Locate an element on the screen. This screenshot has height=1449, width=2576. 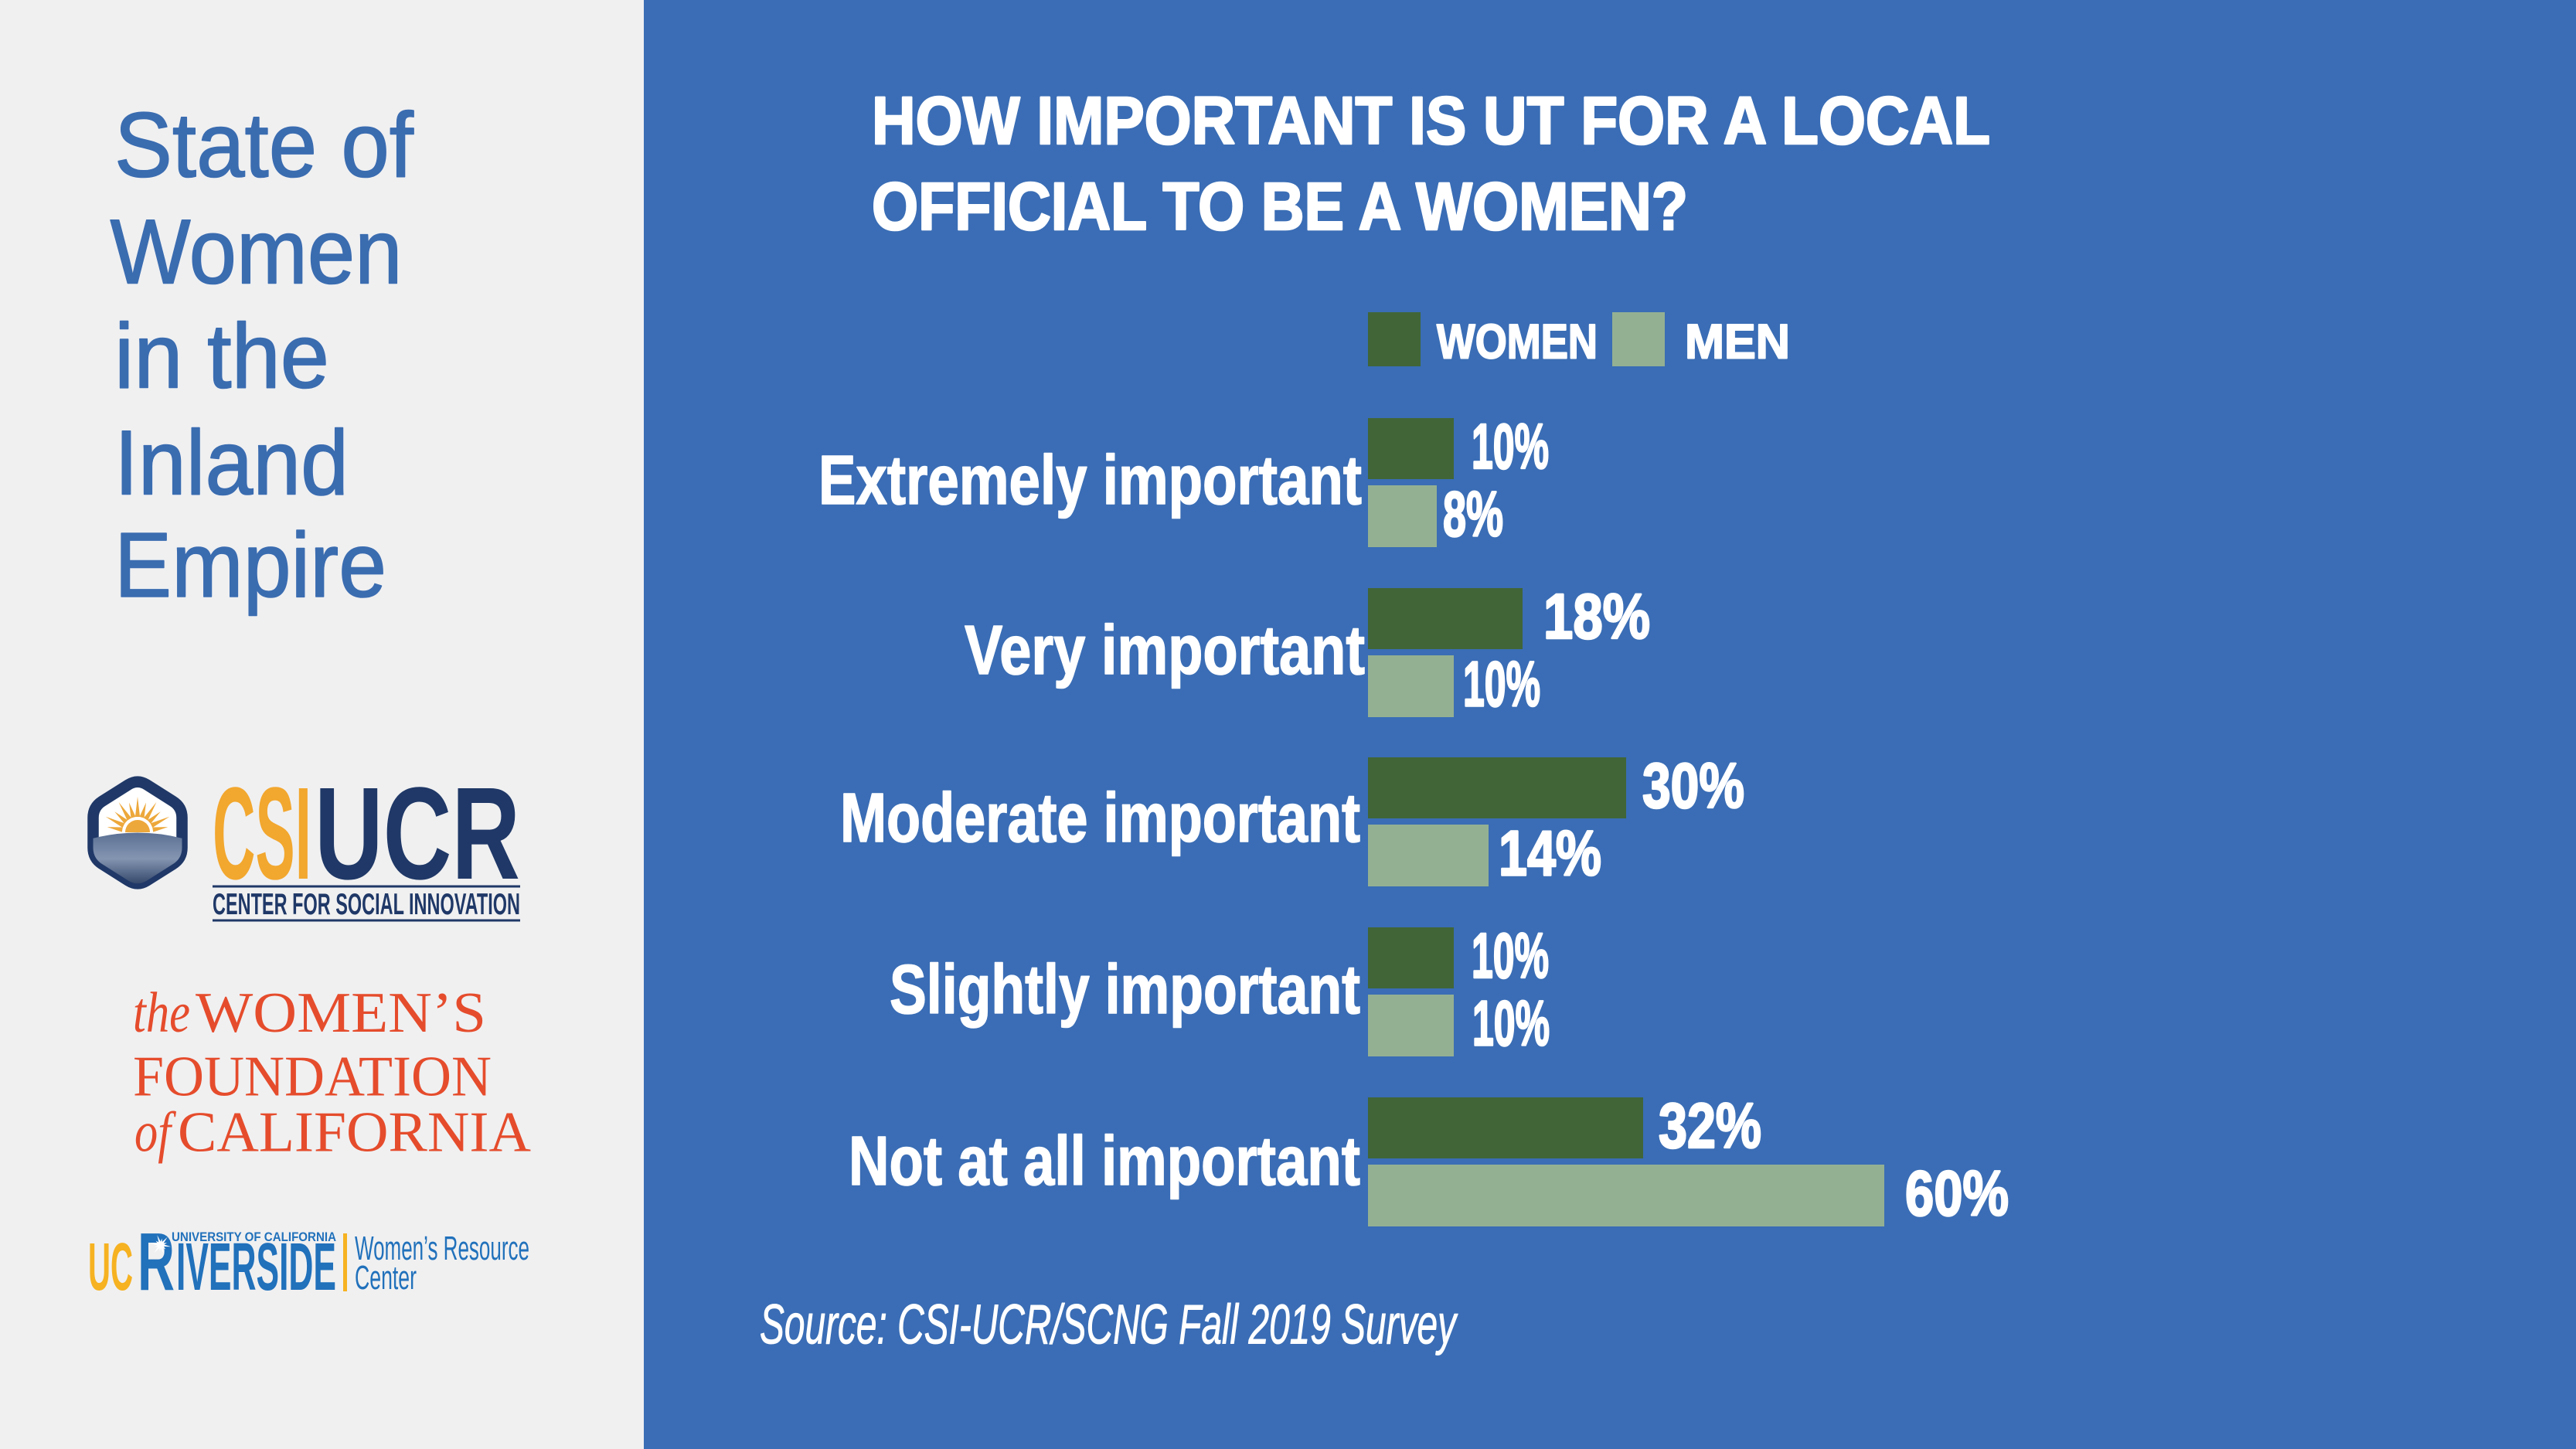
svg-text: UCR is located at coordinates (417, 834).